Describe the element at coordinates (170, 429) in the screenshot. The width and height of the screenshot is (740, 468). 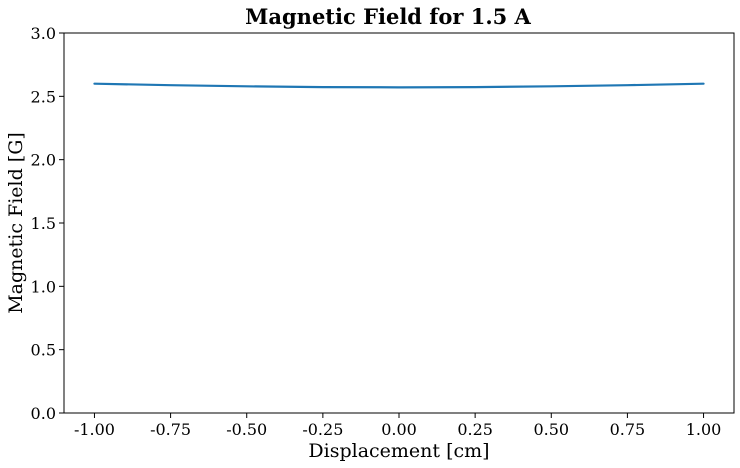
I see `x-tick-label: -0.75` at that location.